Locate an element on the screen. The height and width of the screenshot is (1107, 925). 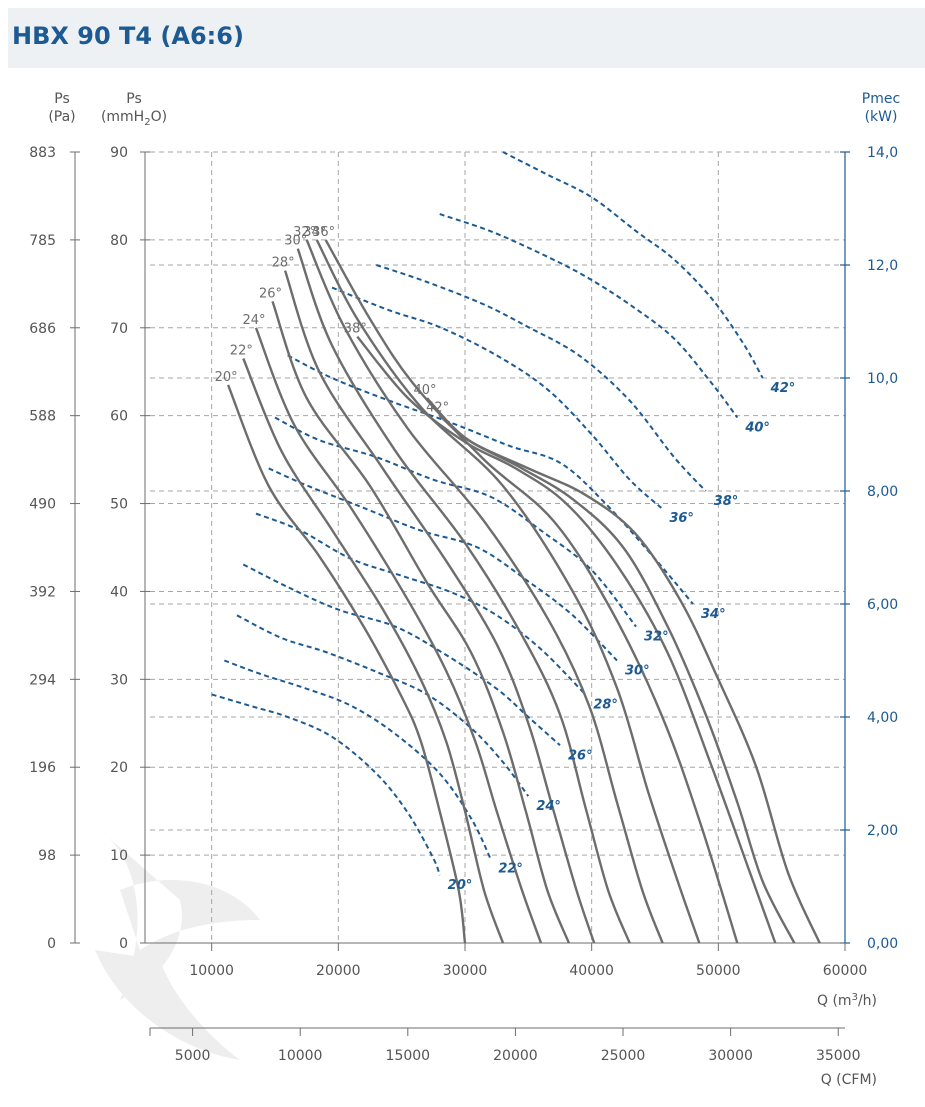
power-curve-36° is located at coordinates (496, 397).